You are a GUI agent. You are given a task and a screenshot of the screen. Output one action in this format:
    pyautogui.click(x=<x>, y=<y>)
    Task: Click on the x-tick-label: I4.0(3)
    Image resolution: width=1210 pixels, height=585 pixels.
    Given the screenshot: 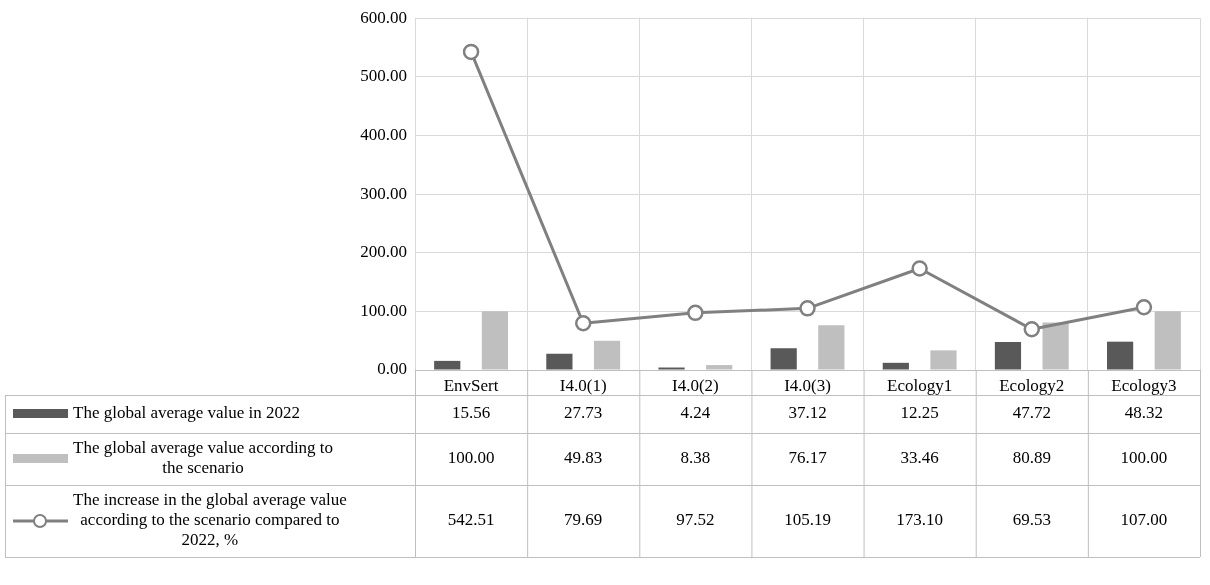 What is the action you would take?
    pyautogui.click(x=807, y=385)
    